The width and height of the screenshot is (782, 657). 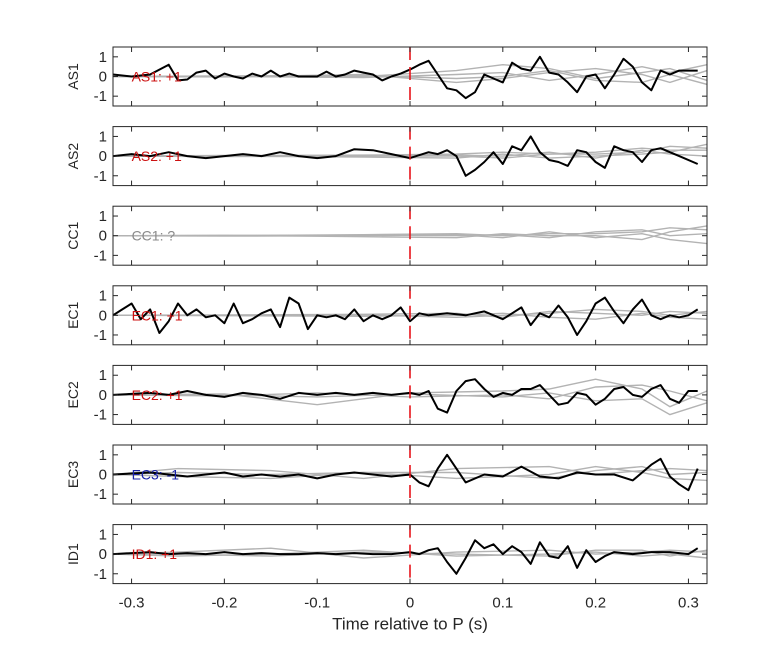 I want to click on panel-cc1: 1 0 -1 CC1 CC1: ?, so click(x=386, y=235).